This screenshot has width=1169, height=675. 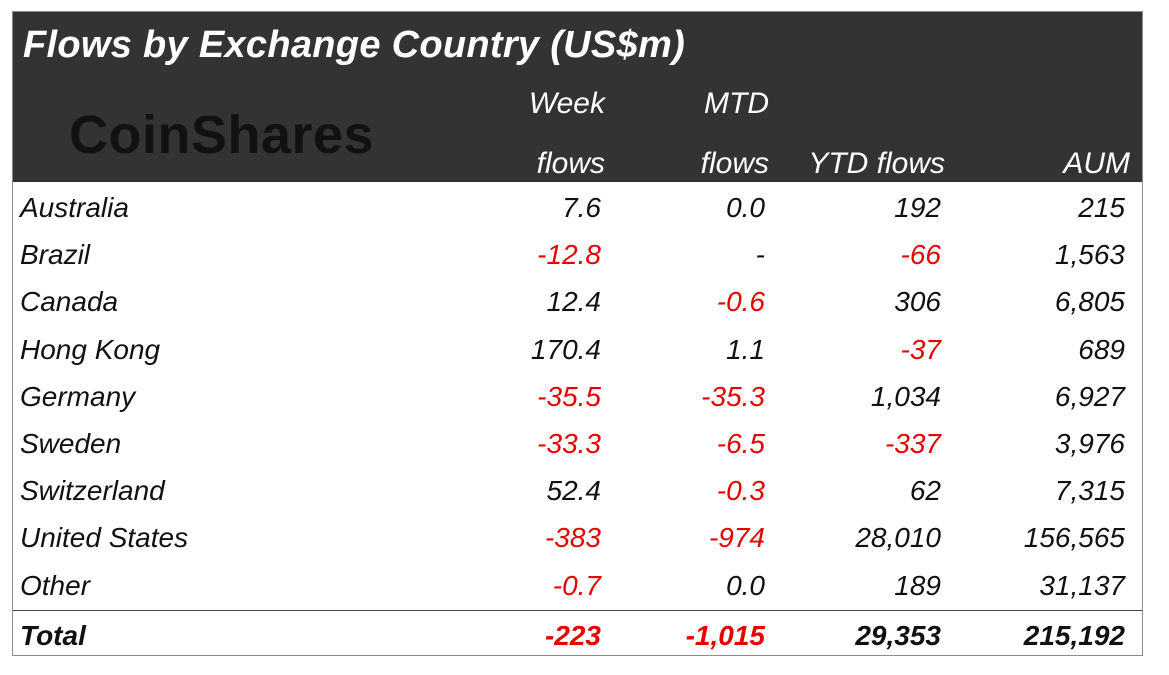 What do you see at coordinates (920, 349) in the screenshot?
I see `ytd-value: -37` at bounding box center [920, 349].